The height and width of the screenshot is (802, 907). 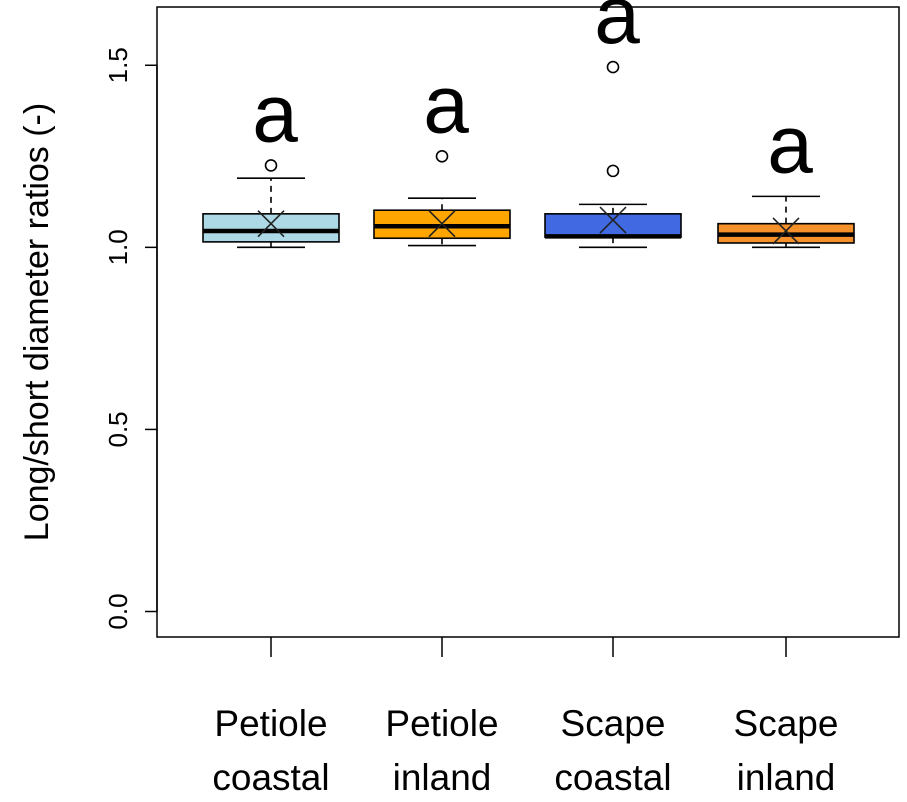 What do you see at coordinates (118, 65) in the screenshot?
I see `y-tick-label: 1.5` at bounding box center [118, 65].